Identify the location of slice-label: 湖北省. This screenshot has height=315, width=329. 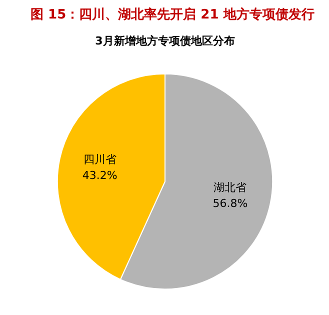
(230, 187).